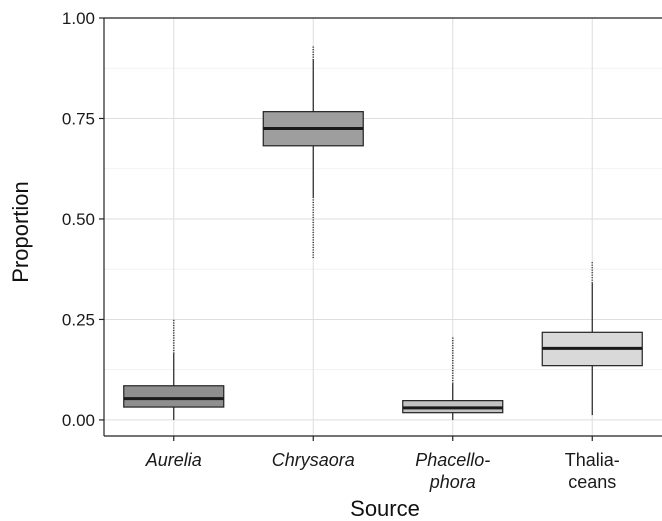  What do you see at coordinates (385, 508) in the screenshot?
I see `x-axis-title: Source` at bounding box center [385, 508].